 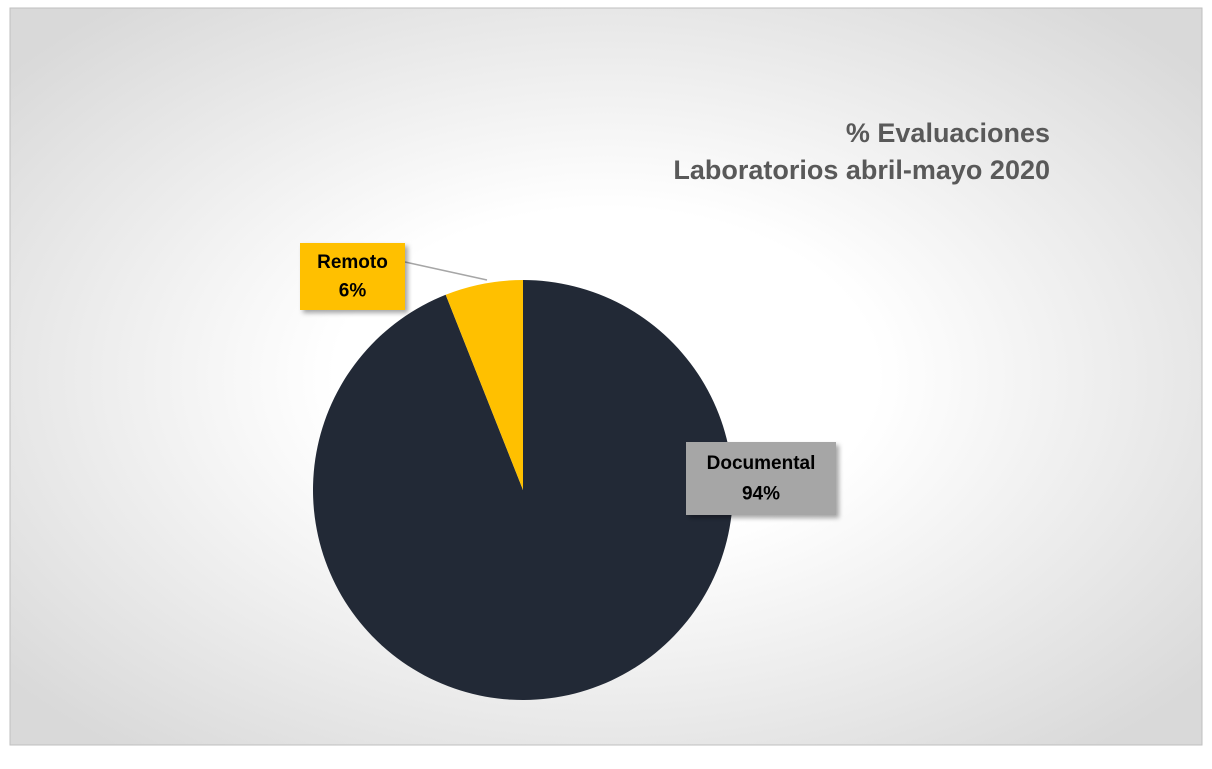 What do you see at coordinates (861, 170) in the screenshot?
I see `chart-subtitle: Laboratorios abril-mayo 2020` at bounding box center [861, 170].